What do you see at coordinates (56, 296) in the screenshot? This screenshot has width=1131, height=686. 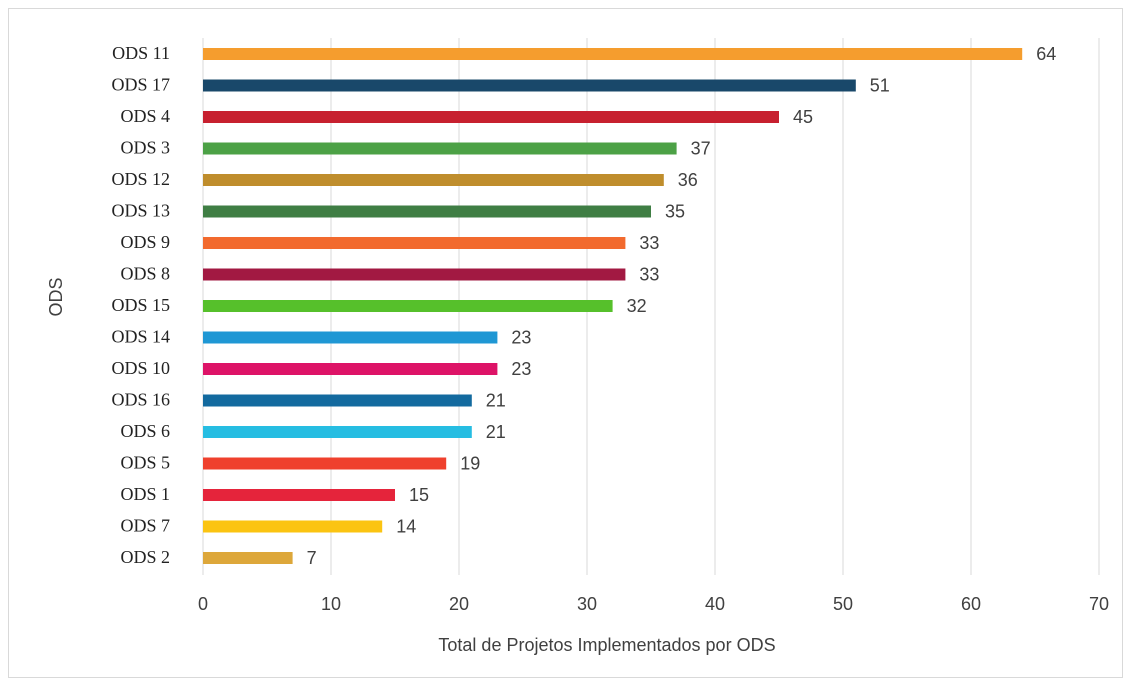 I see `y-axis-label: ODS` at bounding box center [56, 296].